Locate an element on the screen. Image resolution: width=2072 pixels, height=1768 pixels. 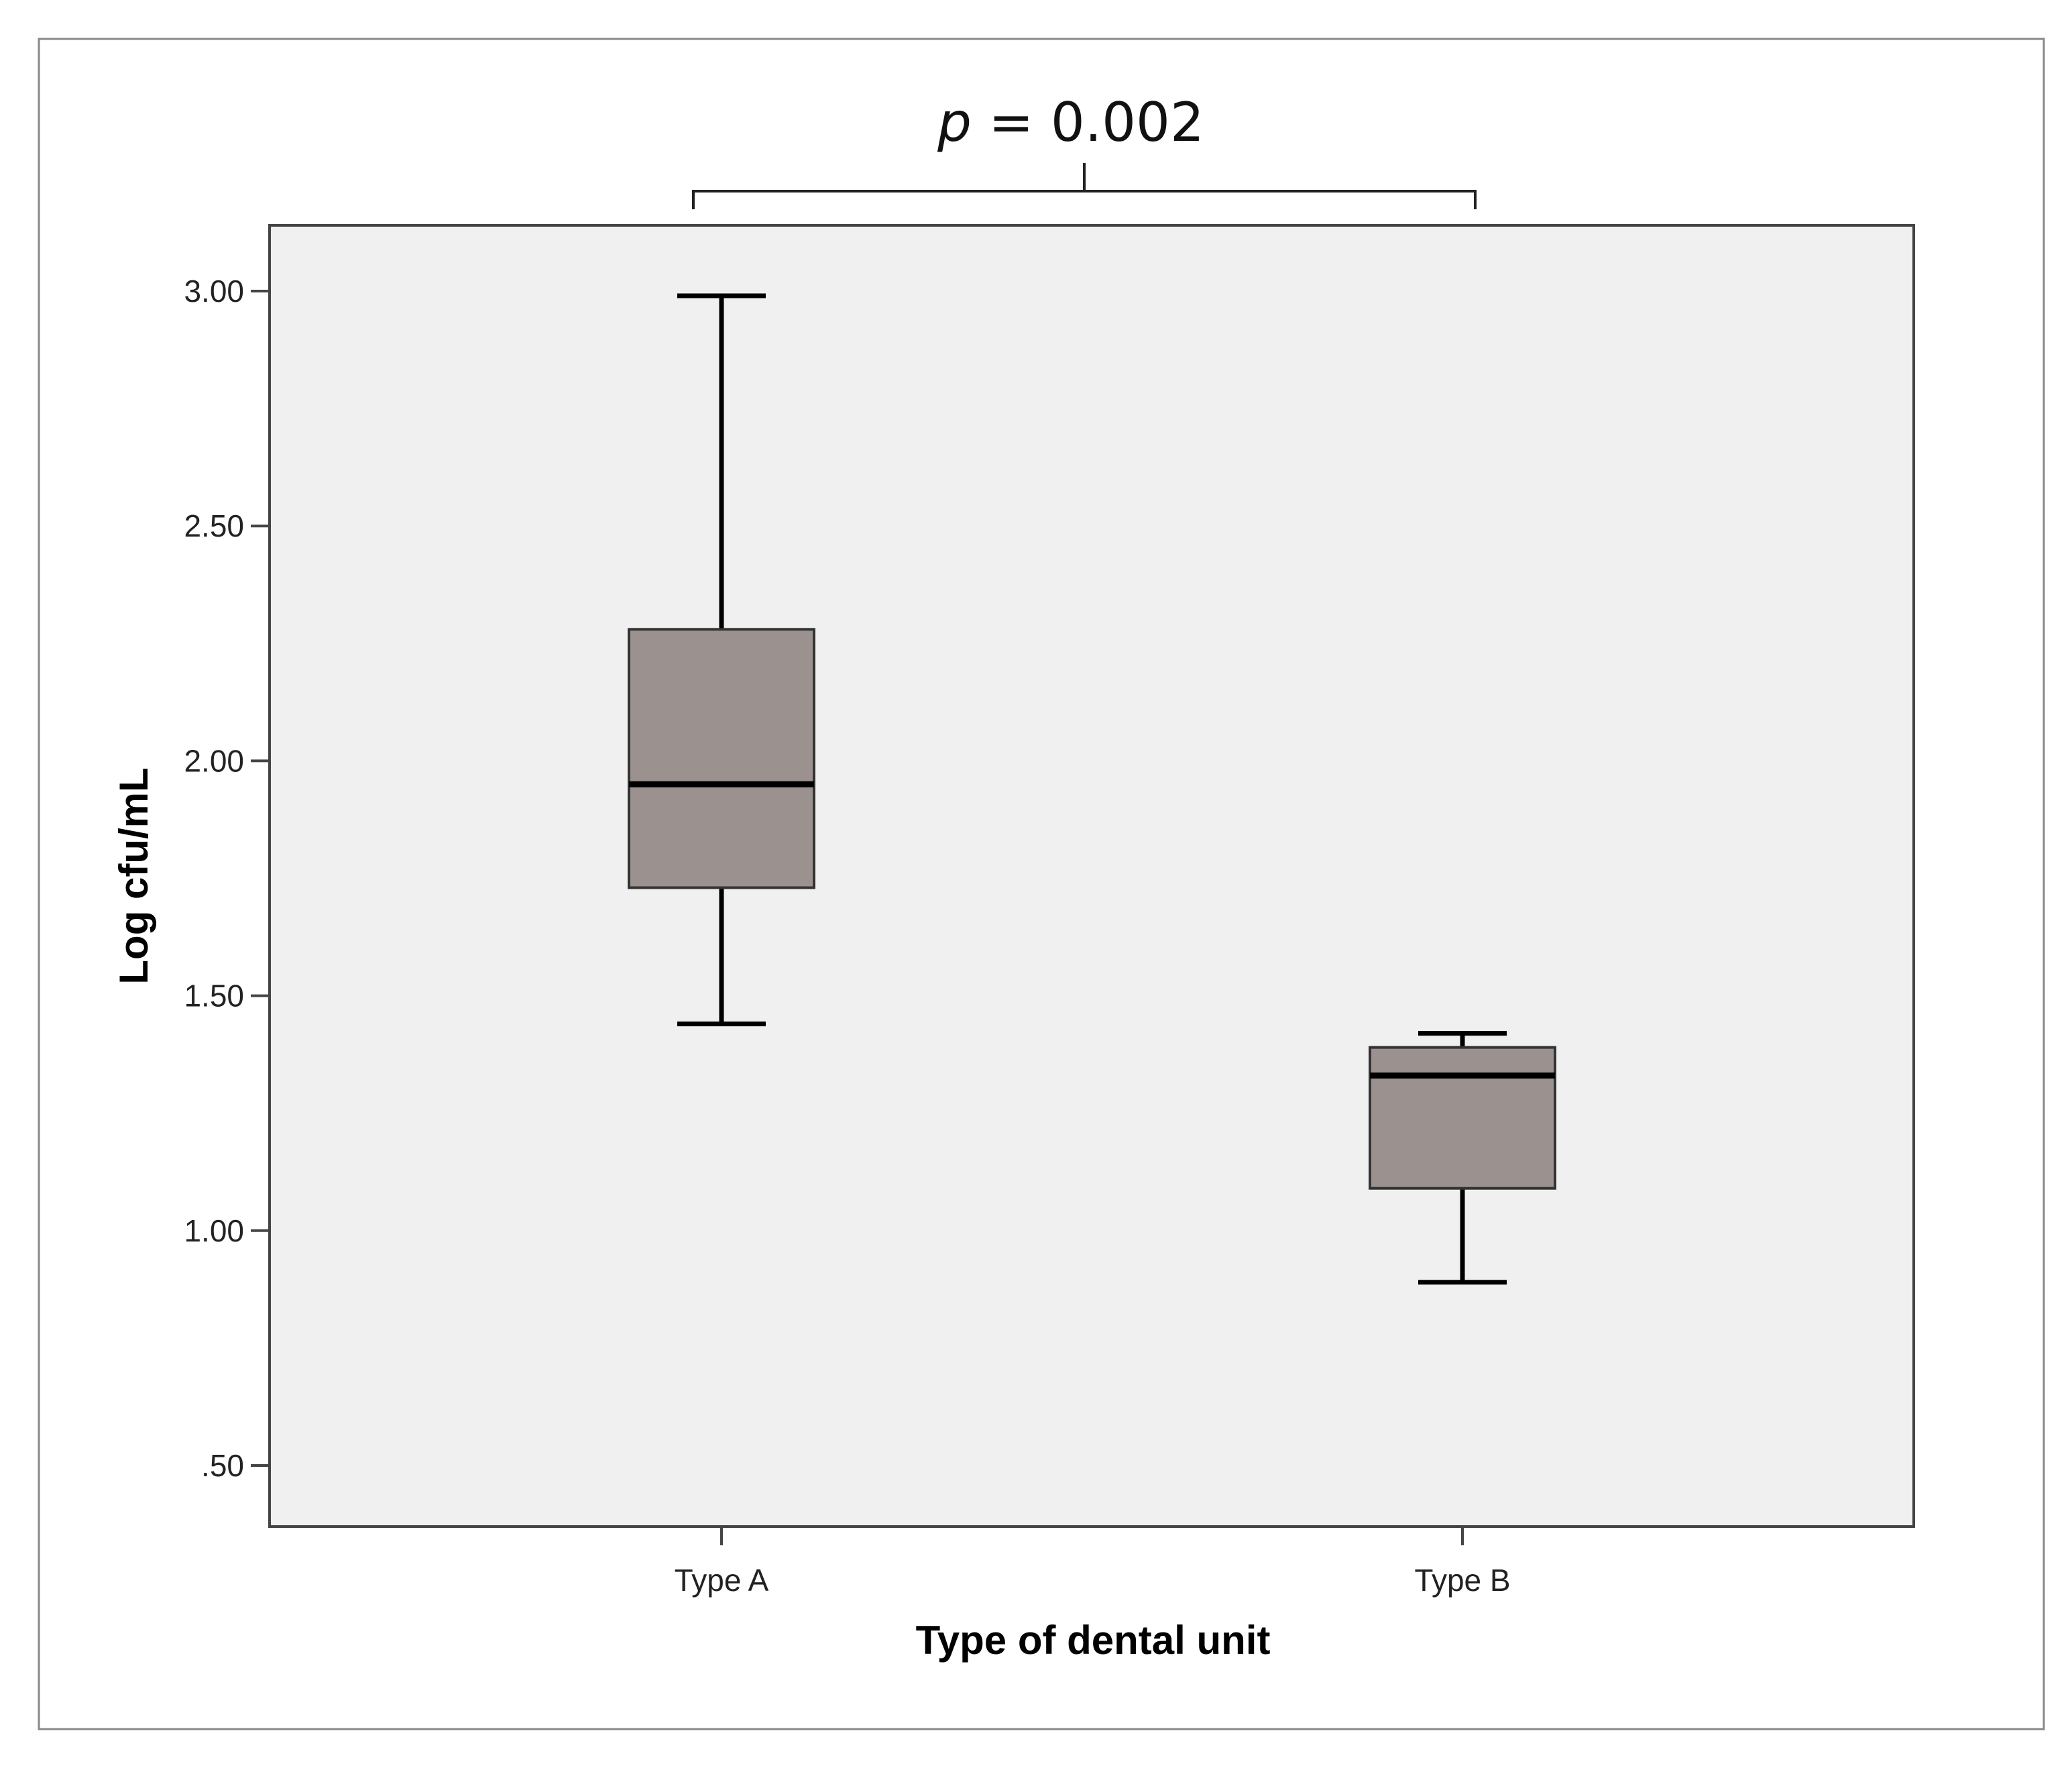
p-value-label: p = 0.002 is located at coordinates (1070, 122).